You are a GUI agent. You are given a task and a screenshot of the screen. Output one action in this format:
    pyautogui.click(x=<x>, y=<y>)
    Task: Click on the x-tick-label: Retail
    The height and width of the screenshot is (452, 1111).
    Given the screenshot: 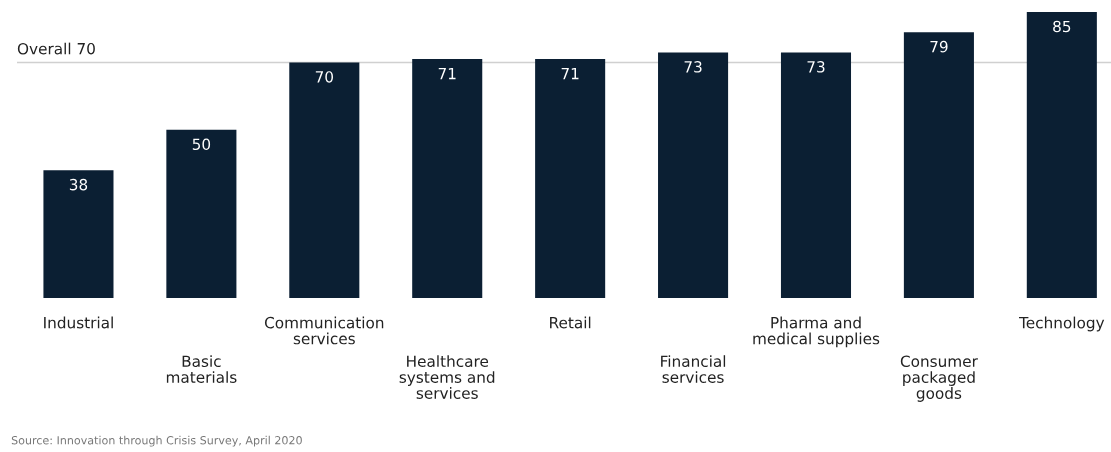 What is the action you would take?
    pyautogui.click(x=570, y=322)
    